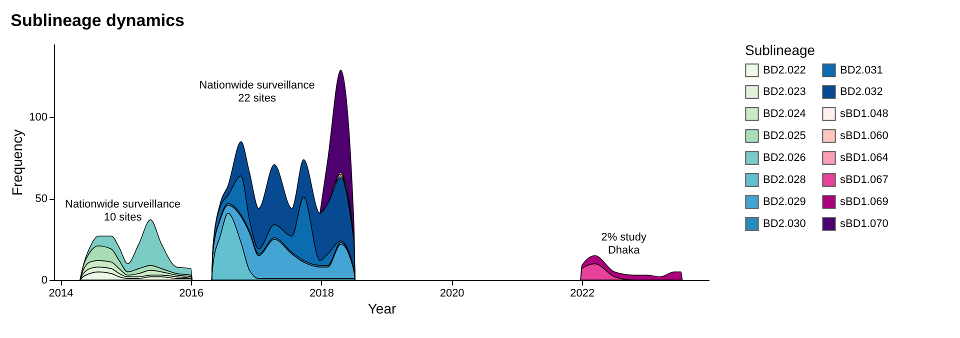 The width and height of the screenshot is (960, 338). What do you see at coordinates (784, 180) in the screenshot?
I see `legend-label: BD2.028` at bounding box center [784, 180].